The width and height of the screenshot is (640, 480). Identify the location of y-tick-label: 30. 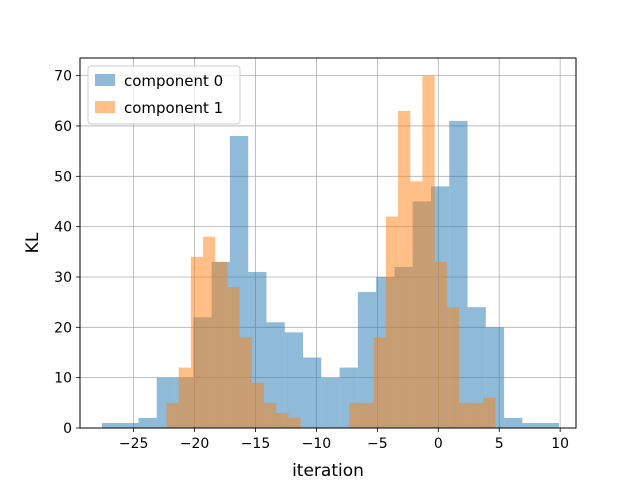
(63, 278).